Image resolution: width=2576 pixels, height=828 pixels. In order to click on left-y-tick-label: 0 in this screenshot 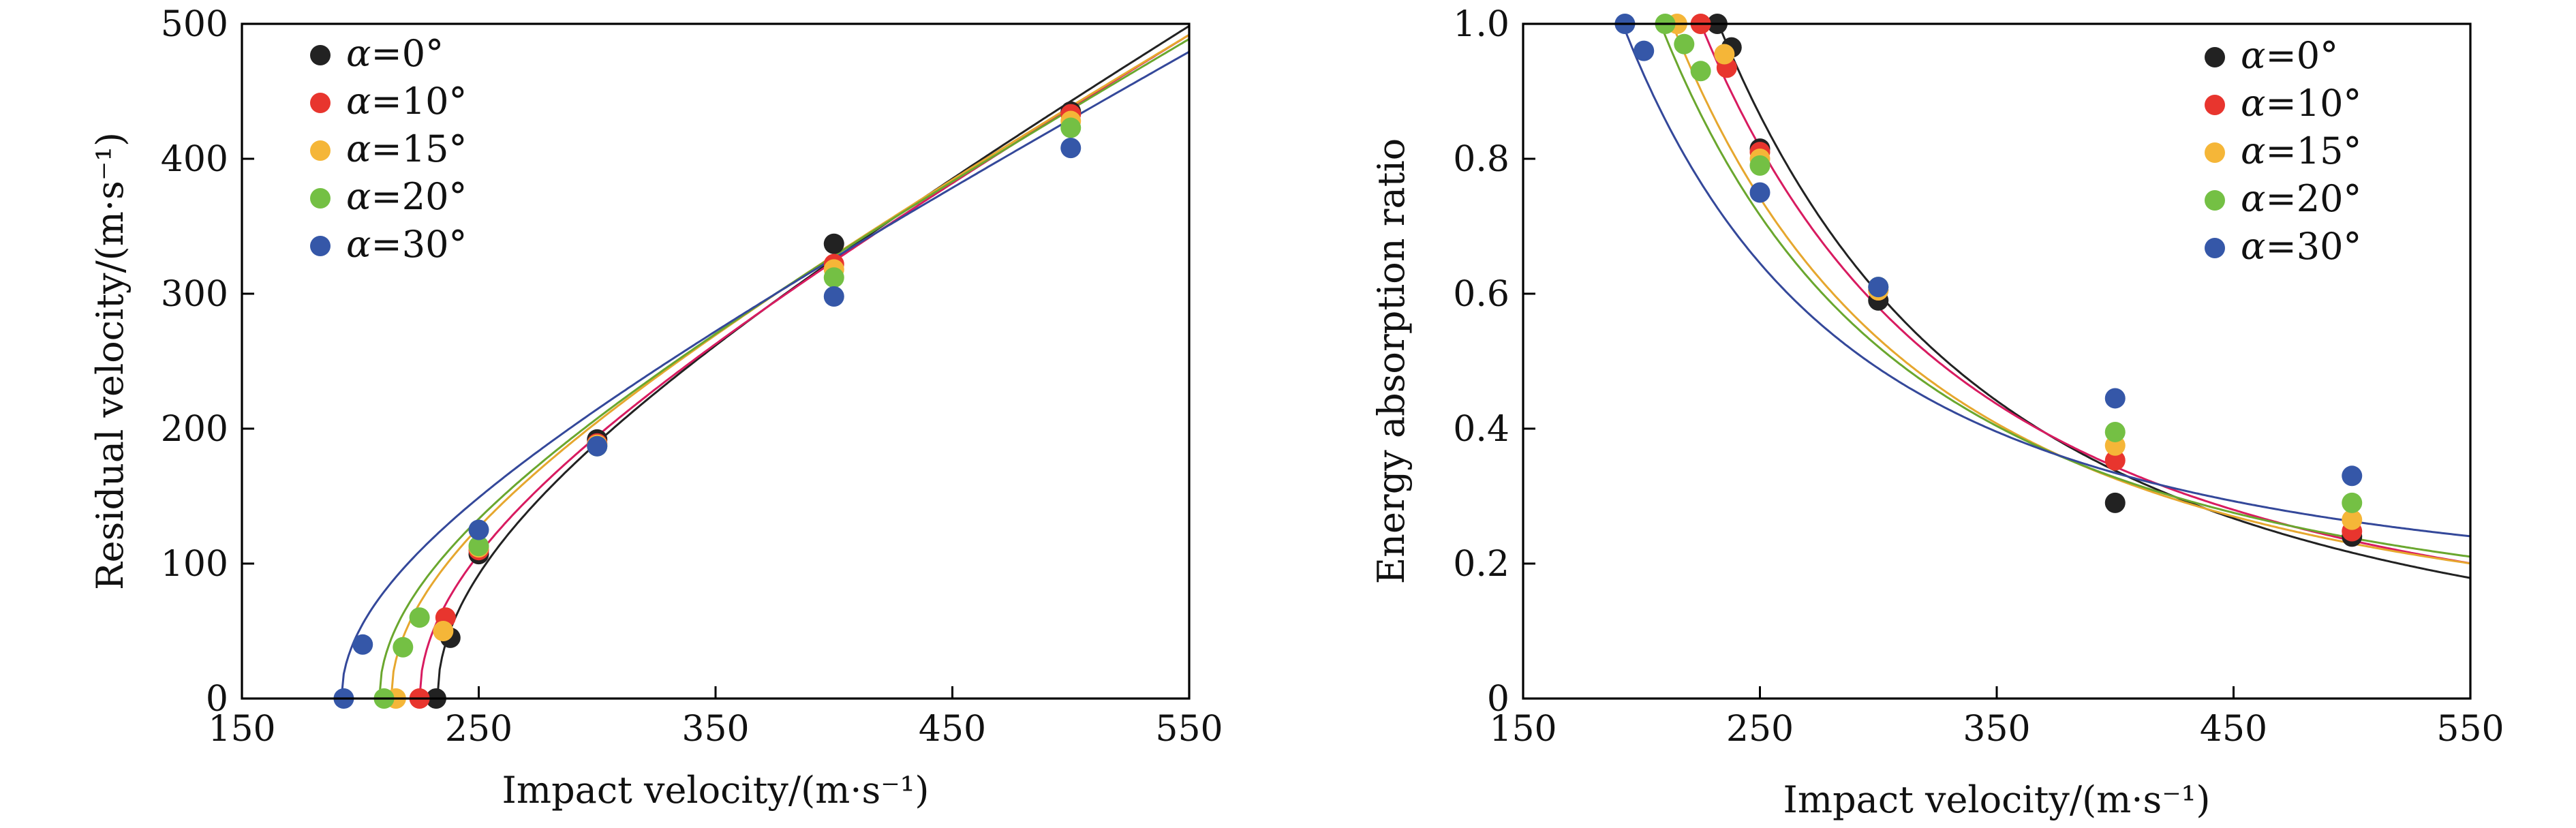, I will do `click(217, 700)`.